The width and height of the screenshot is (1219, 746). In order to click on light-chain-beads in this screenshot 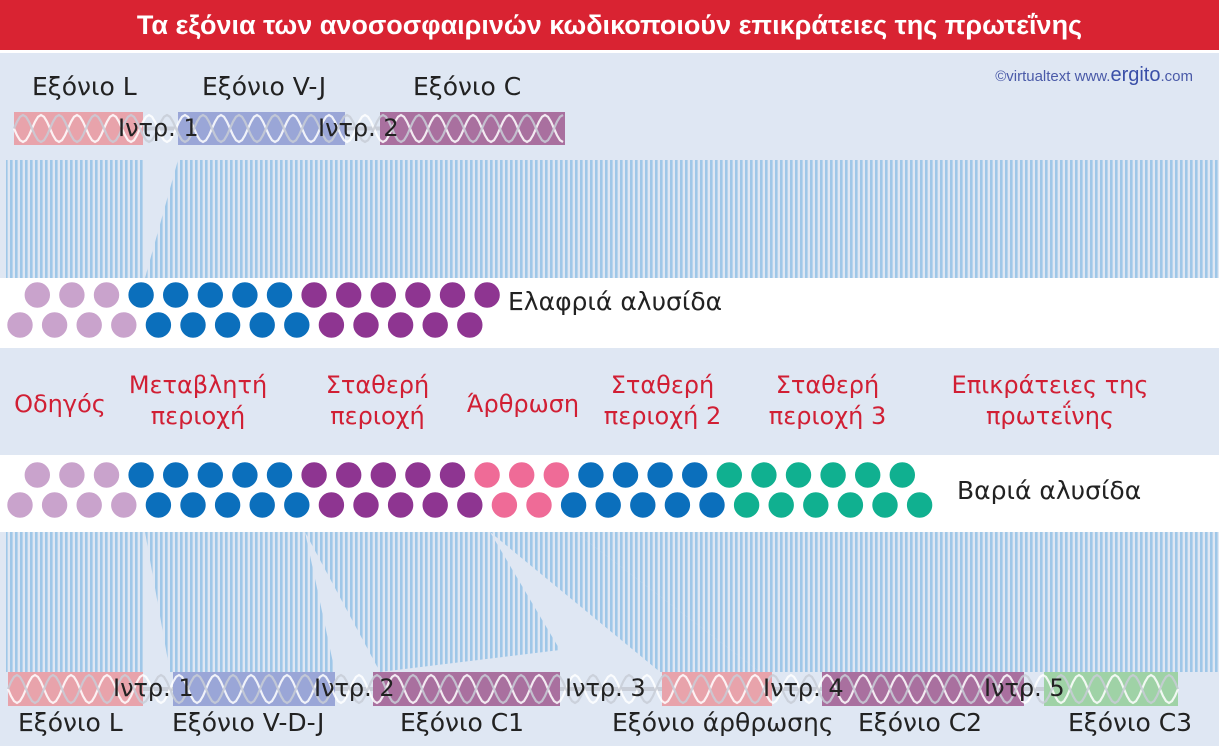, I will do `click(253, 310)`.